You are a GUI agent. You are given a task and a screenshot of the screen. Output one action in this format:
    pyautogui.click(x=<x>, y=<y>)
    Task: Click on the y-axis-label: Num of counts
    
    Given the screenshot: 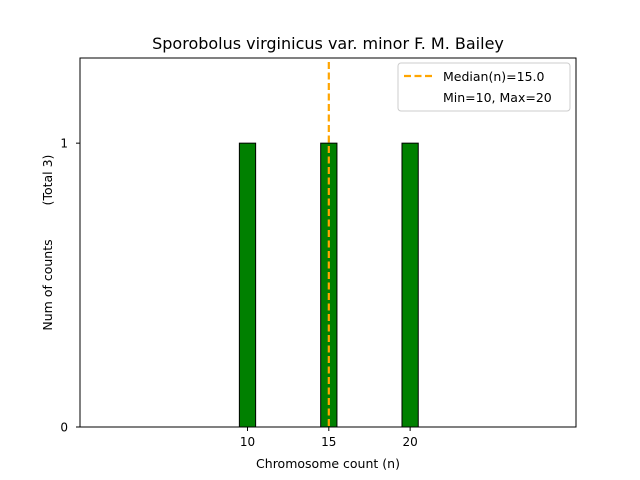 What is the action you would take?
    pyautogui.click(x=47, y=284)
    